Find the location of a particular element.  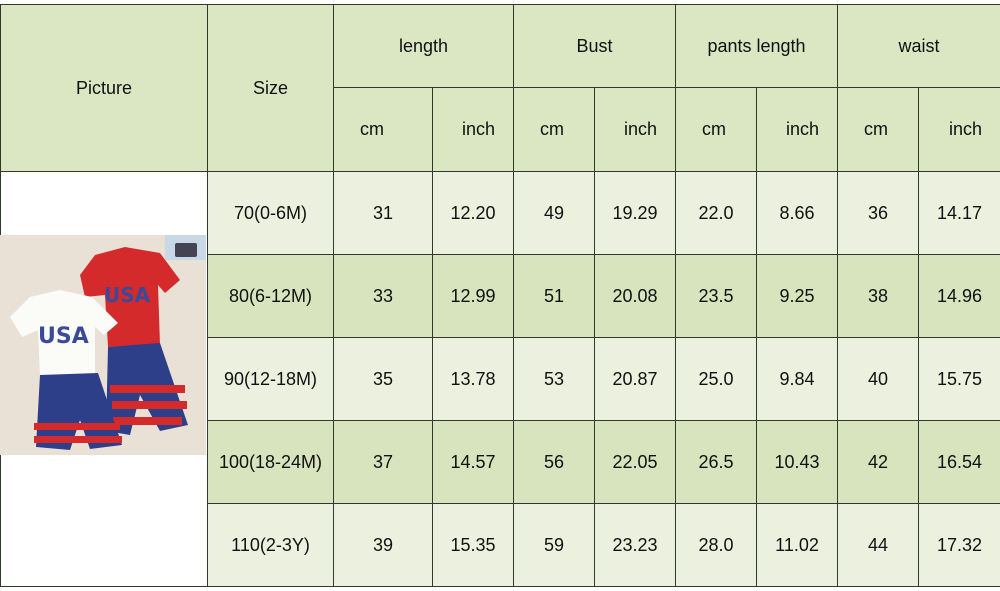

value-cell: 13.78 is located at coordinates (473, 379).